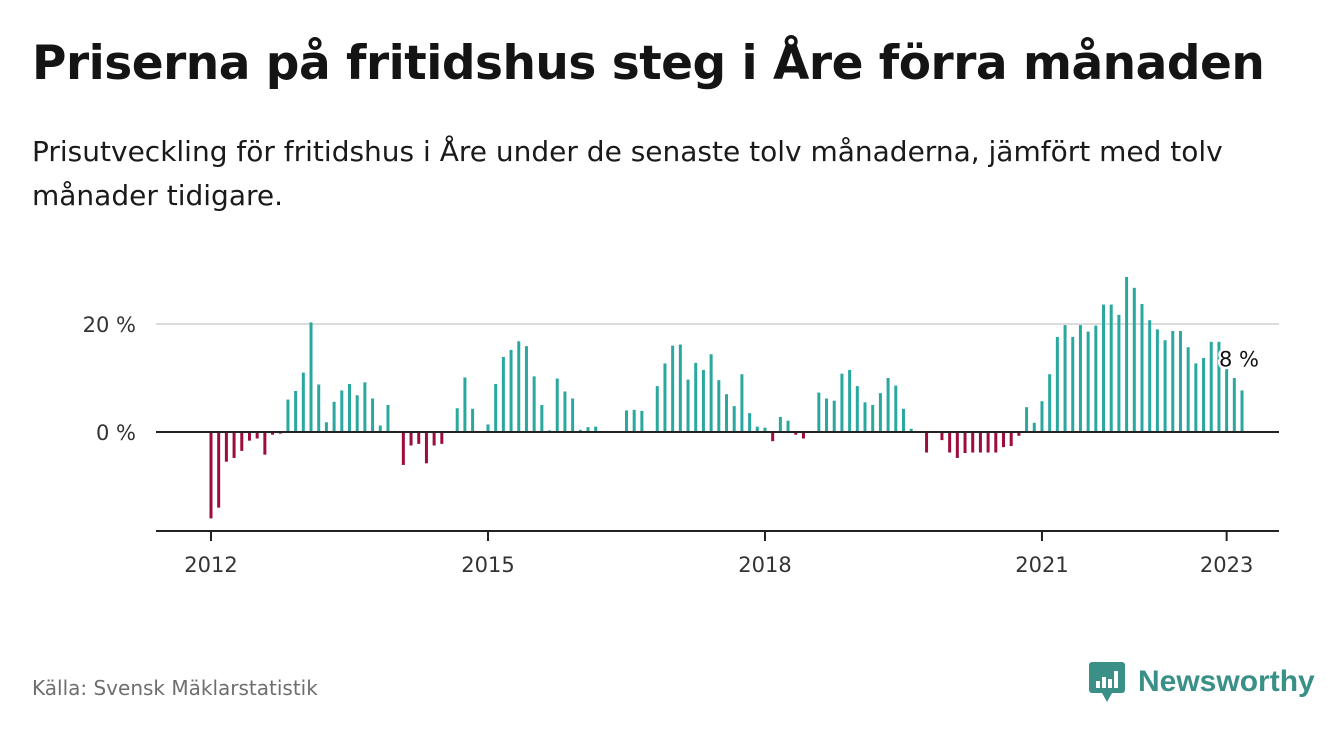 The width and height of the screenshot is (1340, 734). What do you see at coordinates (1041, 565) in the screenshot?
I see `x-tick-label: 2021` at bounding box center [1041, 565].